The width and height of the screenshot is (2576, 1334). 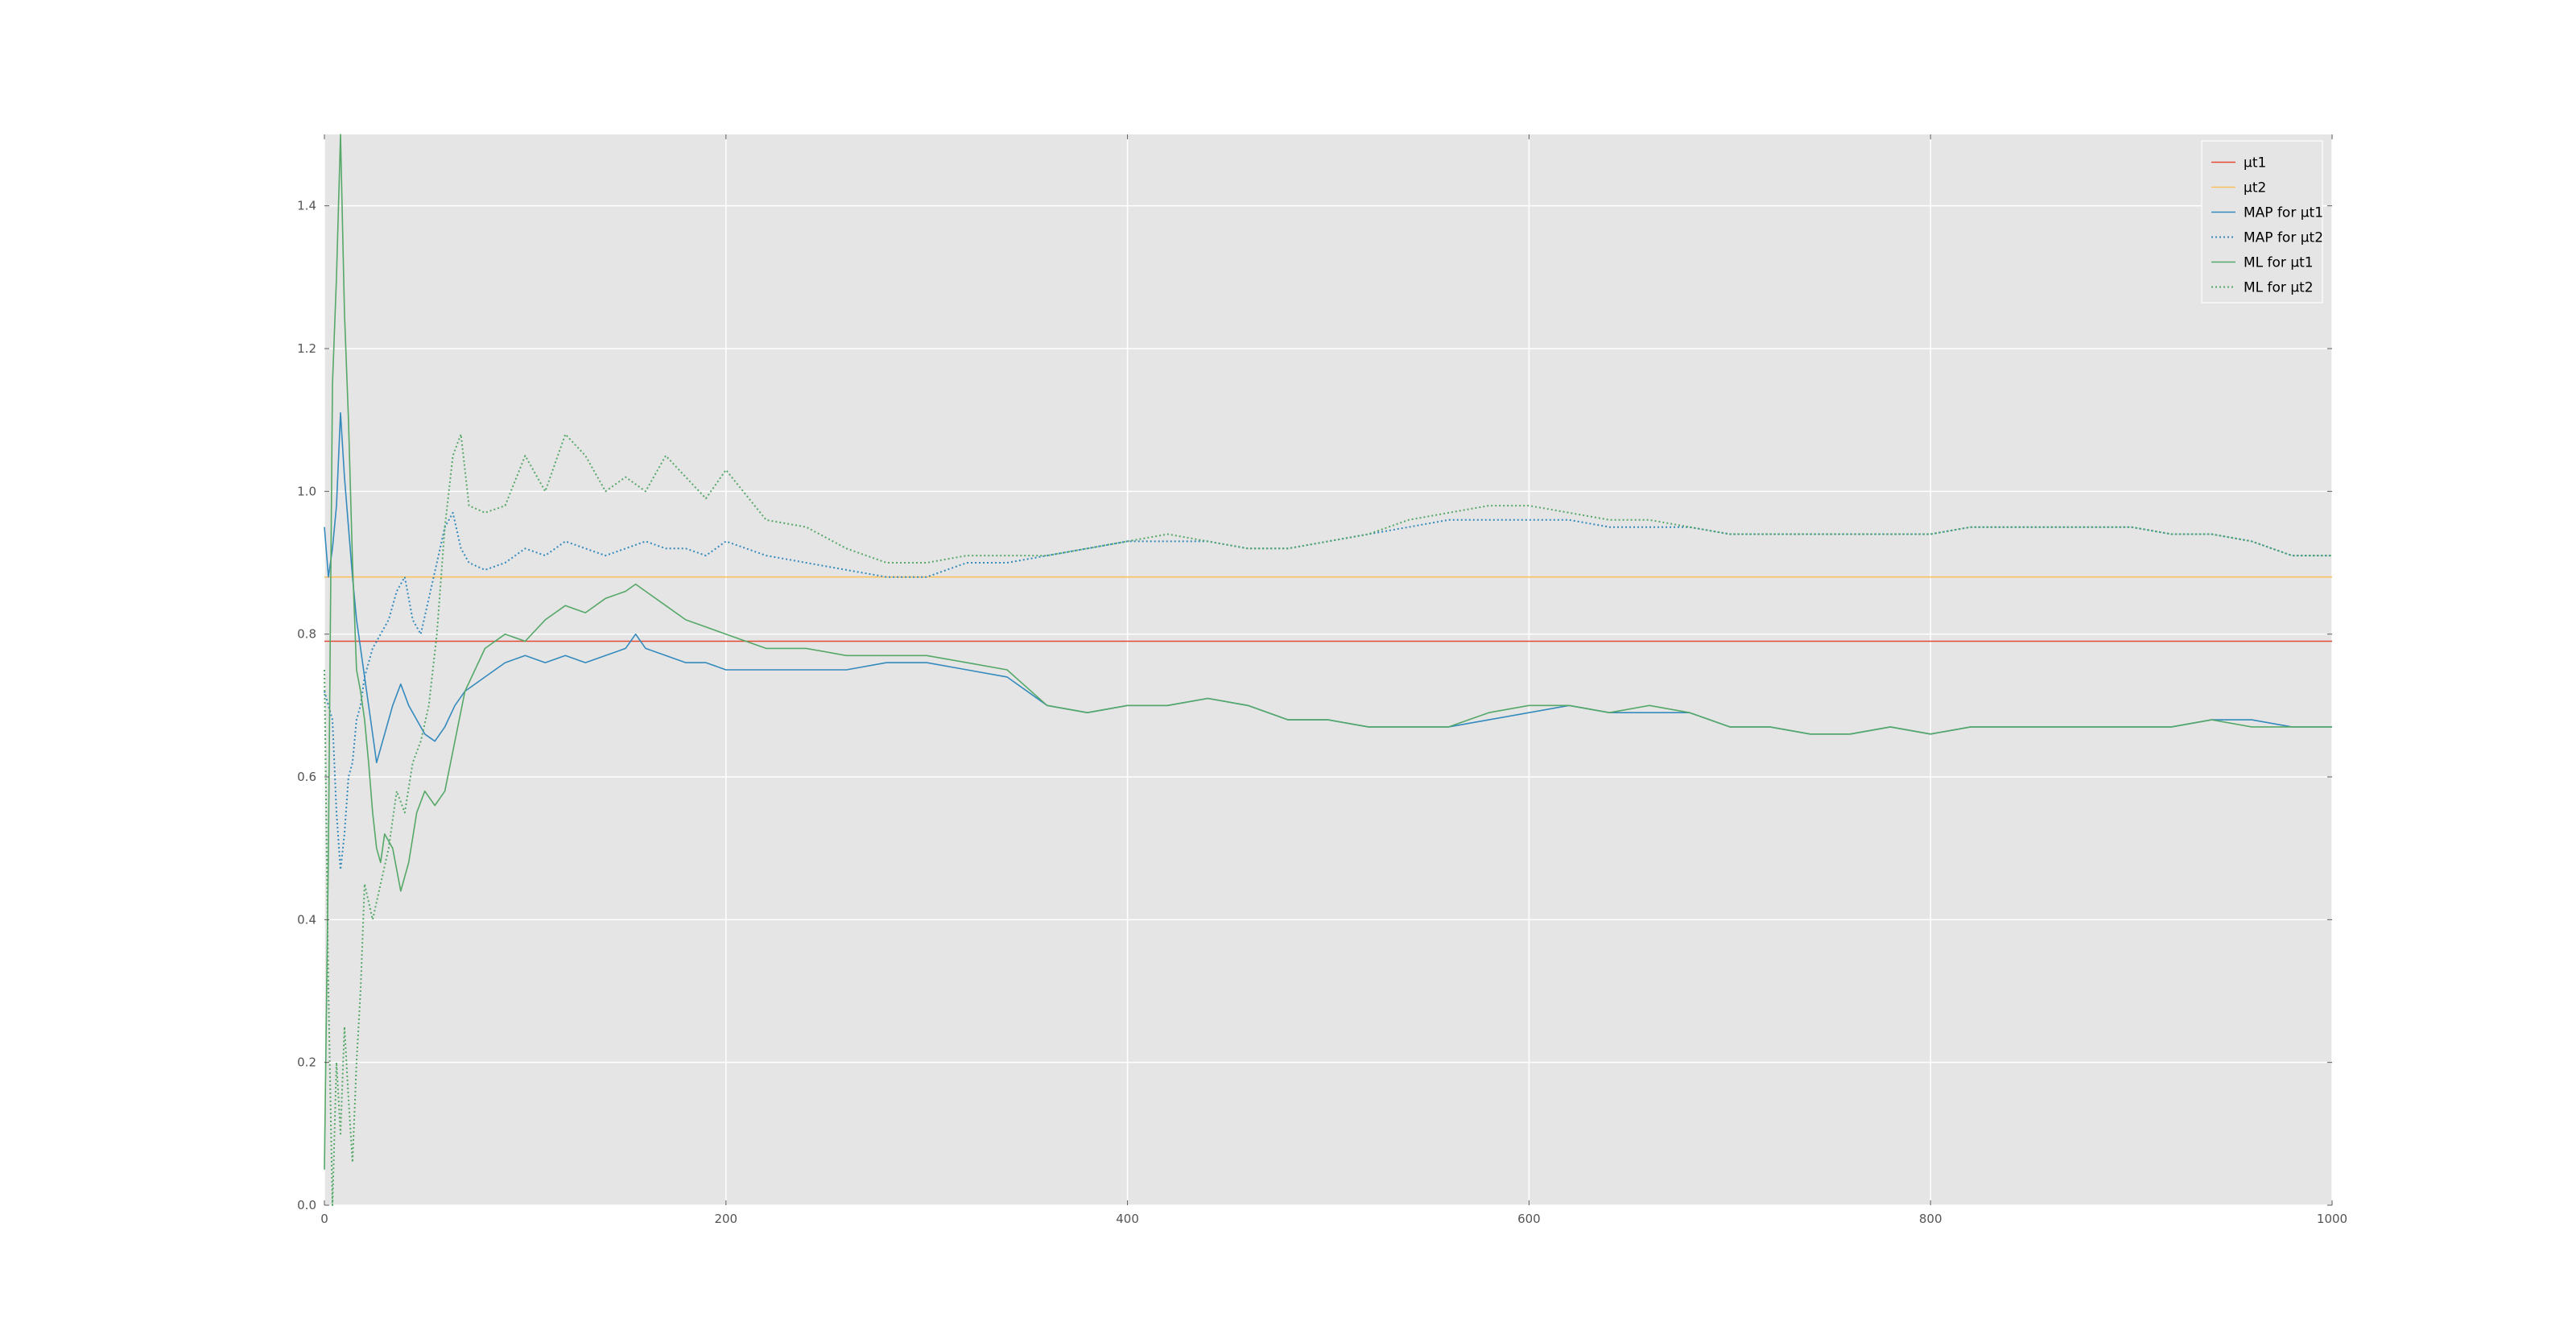 I want to click on x-tick-label: 600, so click(x=1529, y=1219).